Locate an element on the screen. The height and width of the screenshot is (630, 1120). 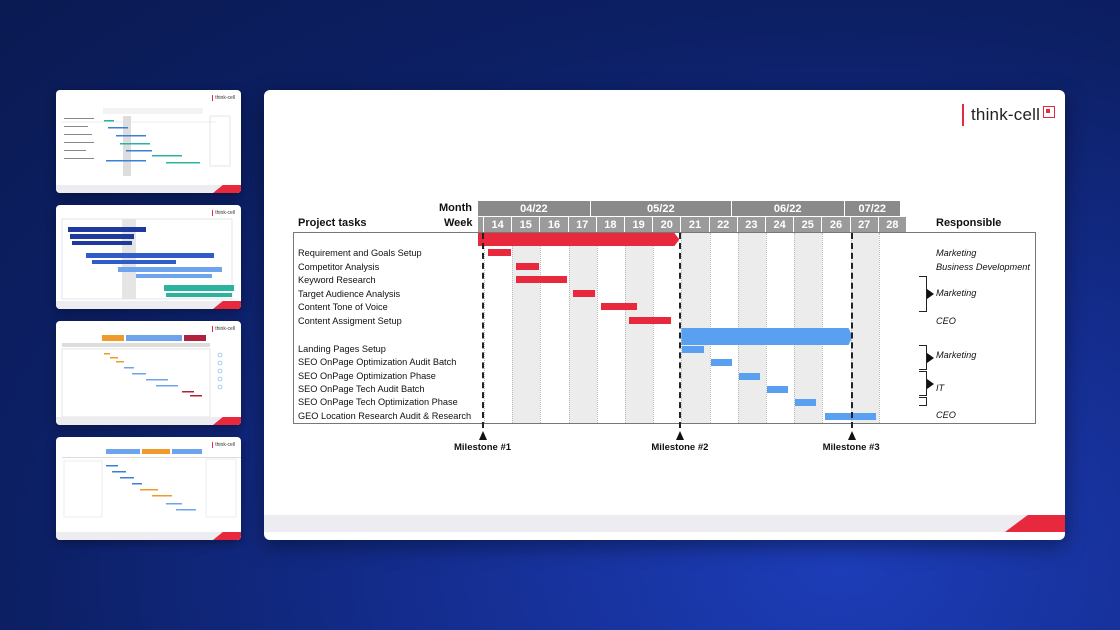
thumbnail-1-preview is located at coordinates (146, 142).